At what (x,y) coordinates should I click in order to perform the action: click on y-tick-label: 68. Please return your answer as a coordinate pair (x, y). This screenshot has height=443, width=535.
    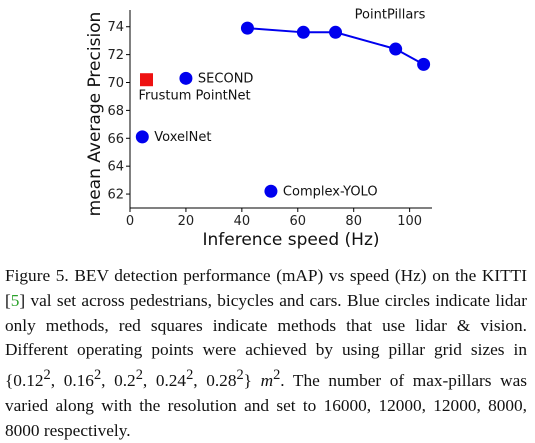
    Looking at the image, I should click on (115, 111).